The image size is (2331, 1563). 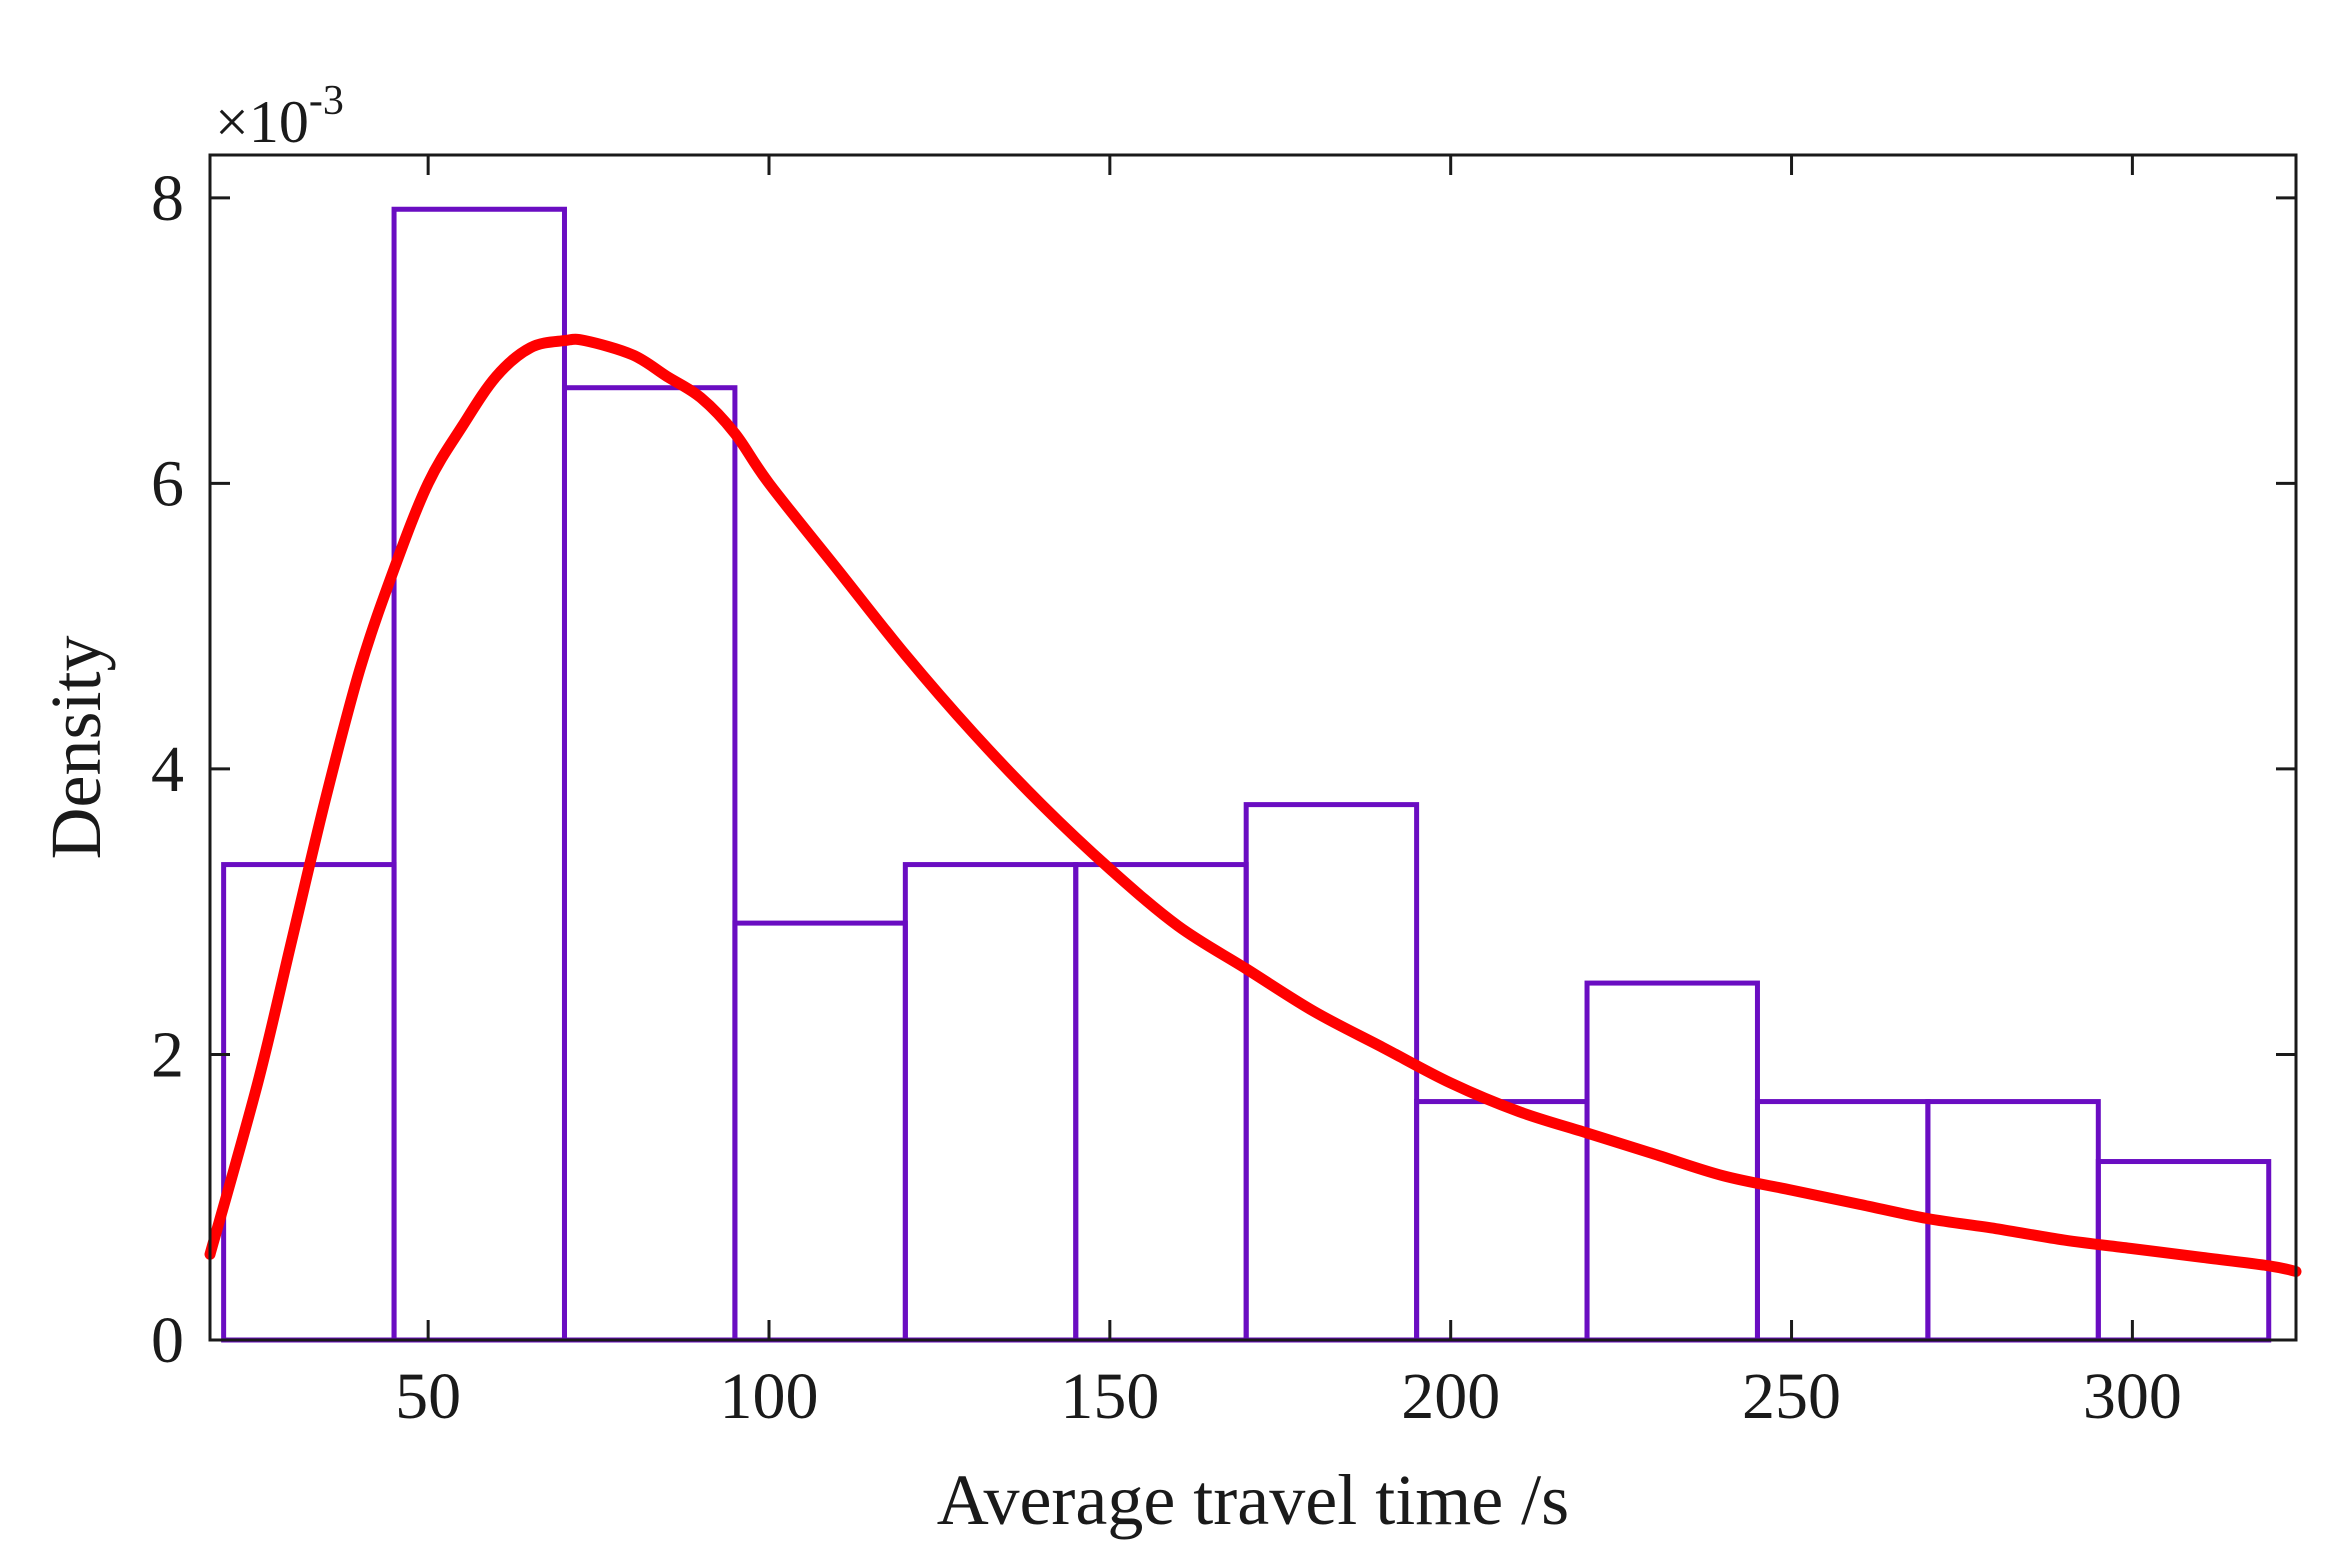 I want to click on y-tick-label-4: 4, so click(x=167, y=769).